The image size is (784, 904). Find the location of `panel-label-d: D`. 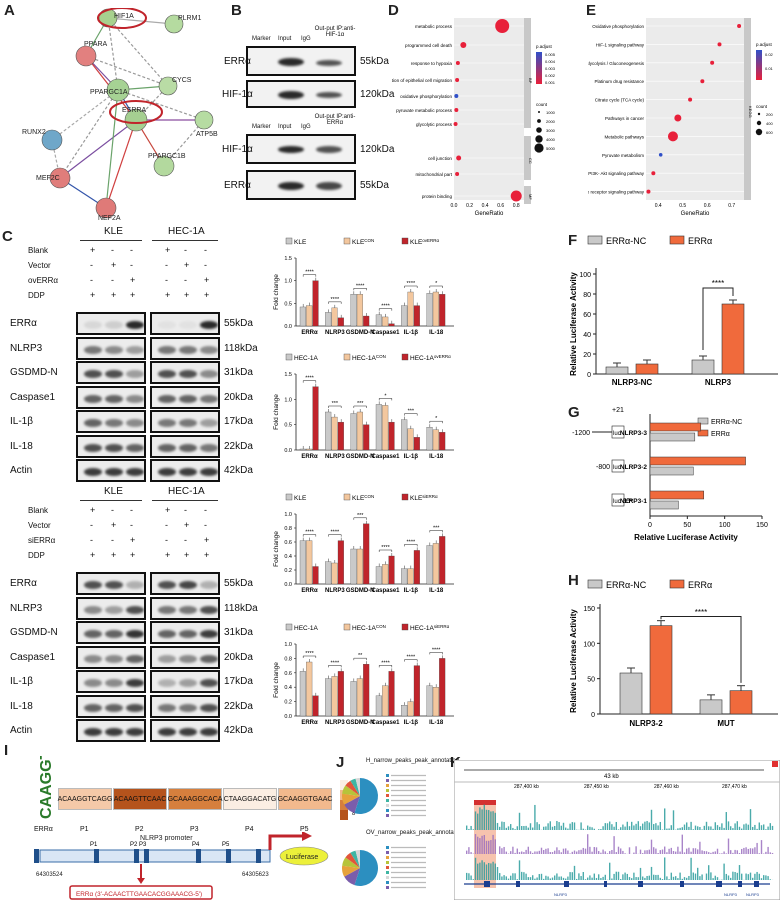

panel-label-d: D is located at coordinates (393, 10).